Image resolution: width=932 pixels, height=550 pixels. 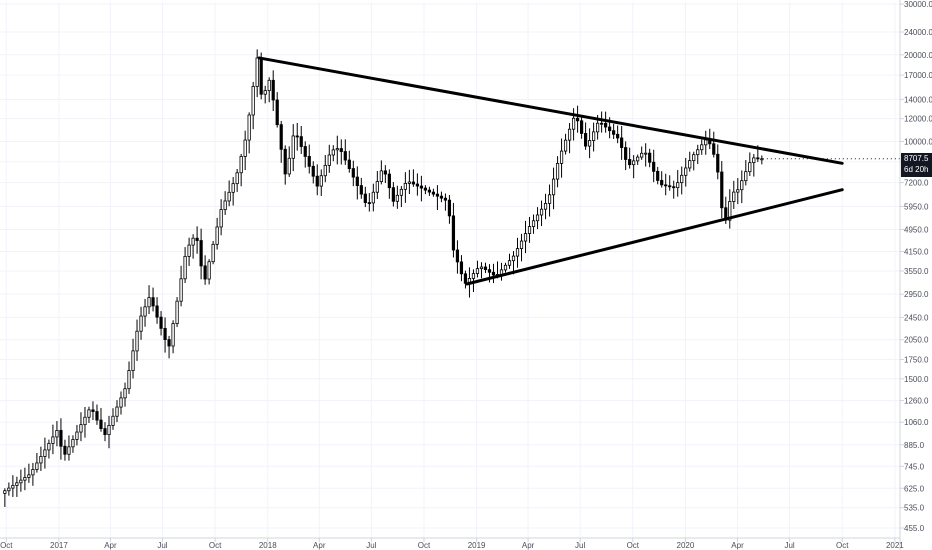 What do you see at coordinates (916, 294) in the screenshot?
I see `y-tick-label: 2950.0` at bounding box center [916, 294].